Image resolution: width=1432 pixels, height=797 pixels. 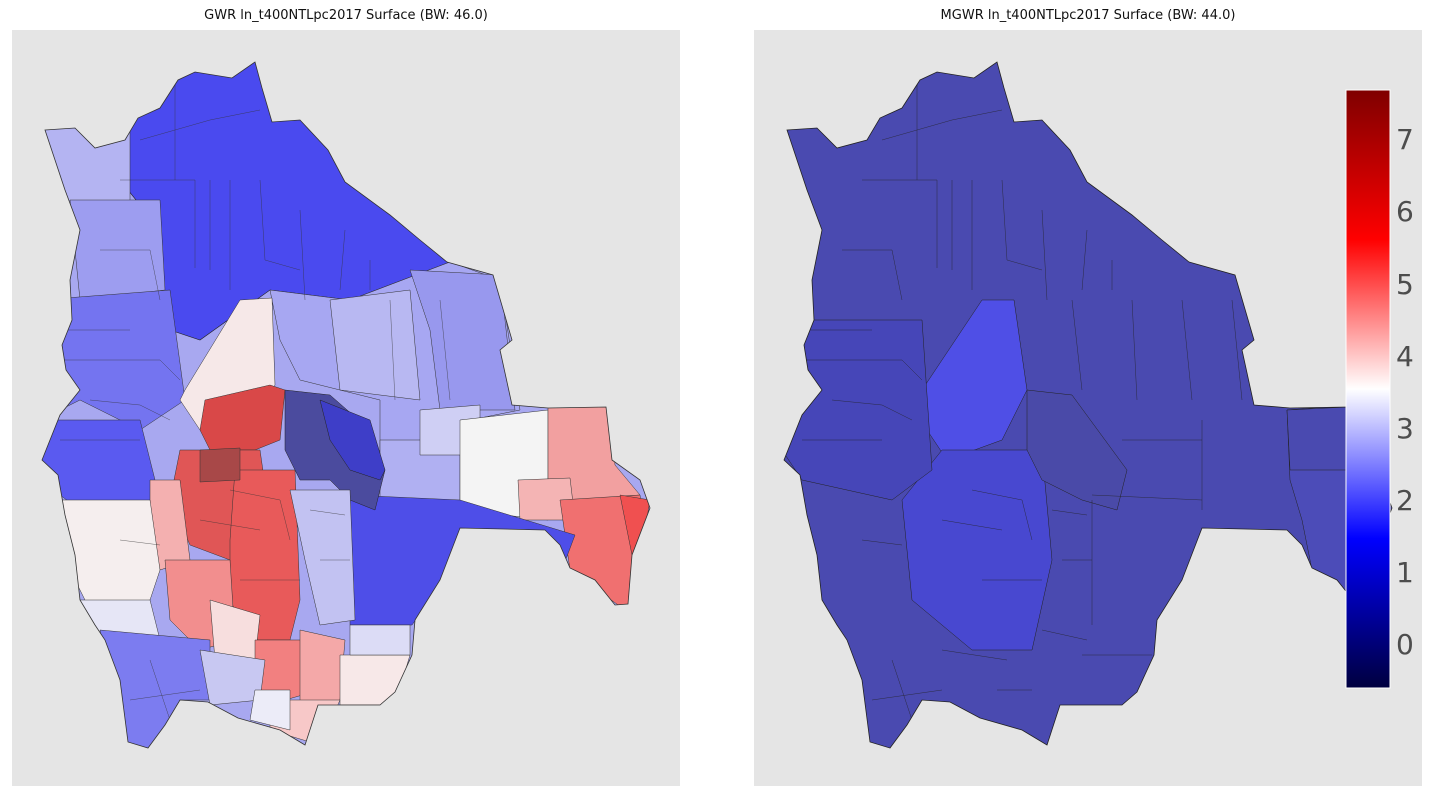 I want to click on colorbar-tick-label: 6, so click(x=1405, y=212).